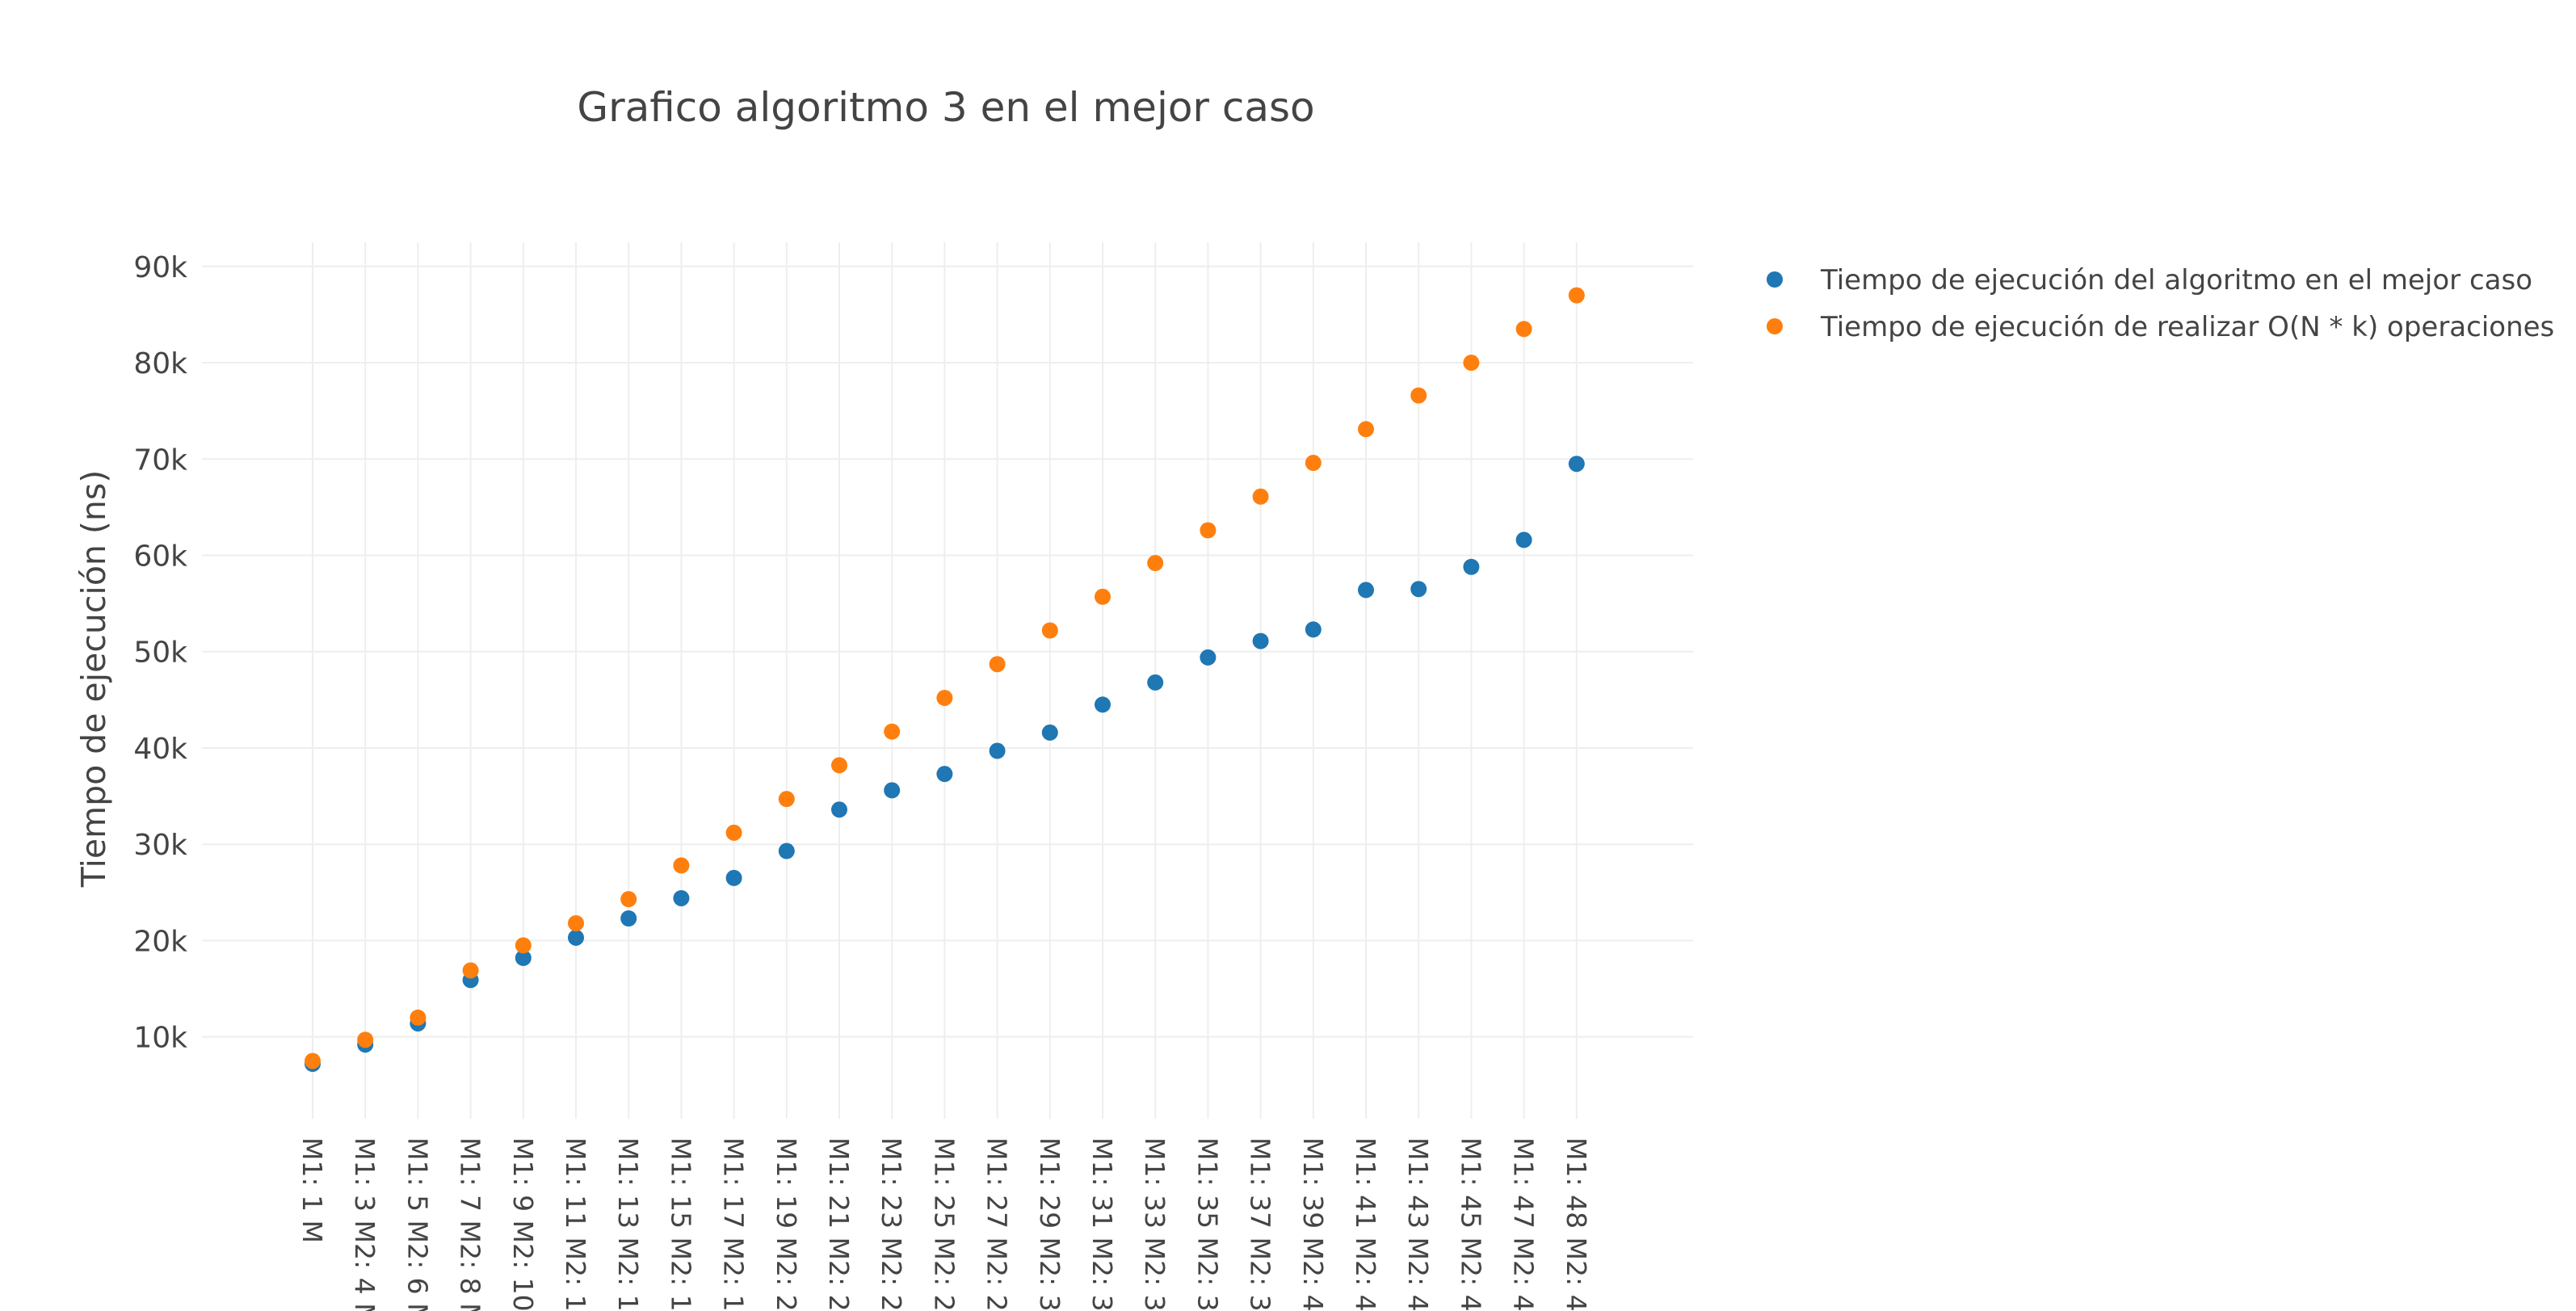 The image size is (2576, 1311). What do you see at coordinates (160, 557) in the screenshot?
I see `y-tick-label: 60k` at bounding box center [160, 557].